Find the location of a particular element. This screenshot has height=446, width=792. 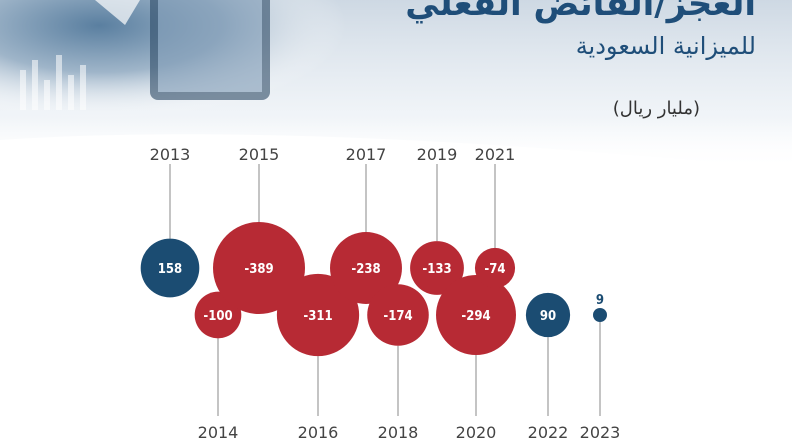

value-label: 158 is located at coordinates (170, 269).